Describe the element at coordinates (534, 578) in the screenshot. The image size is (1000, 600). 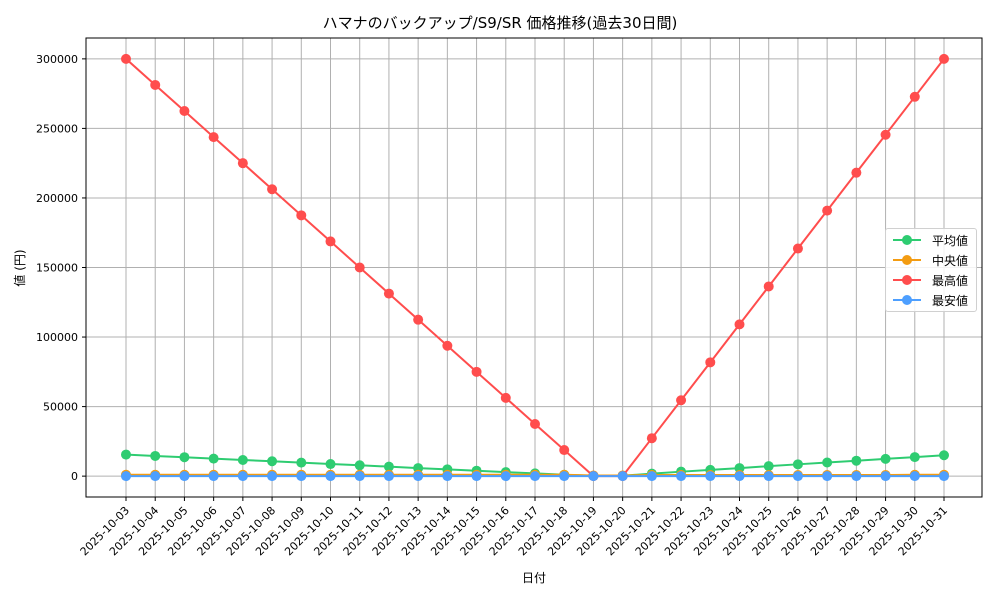
I see `x-axis-label: 日付` at that location.